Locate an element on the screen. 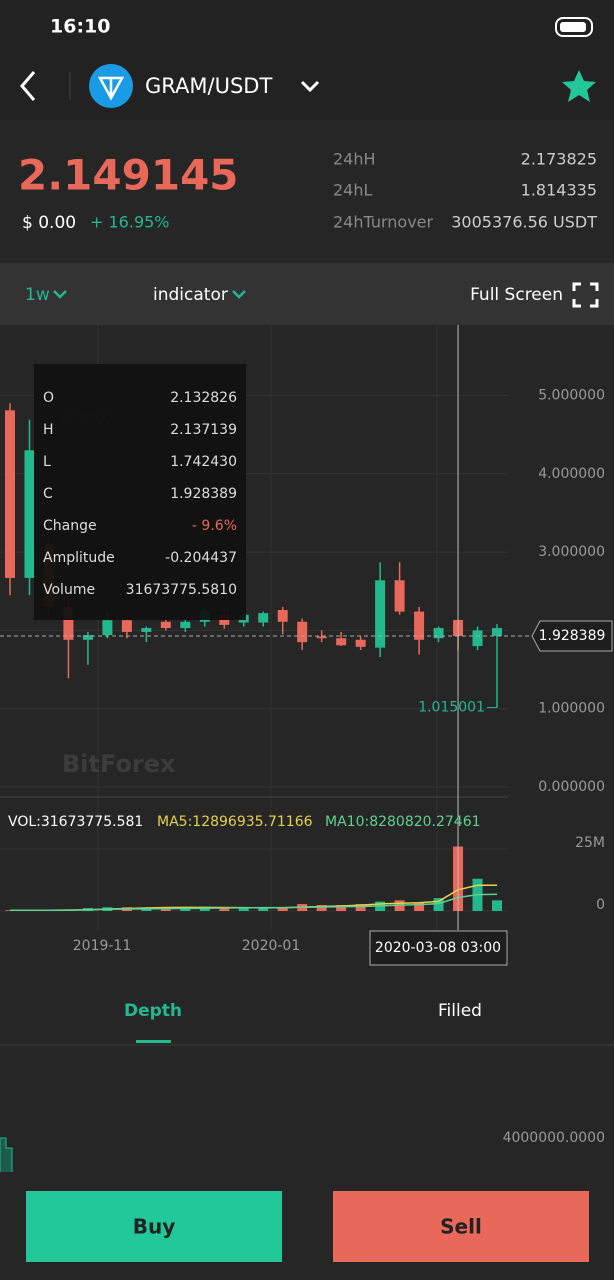  stat-label: 24hL is located at coordinates (353, 190).